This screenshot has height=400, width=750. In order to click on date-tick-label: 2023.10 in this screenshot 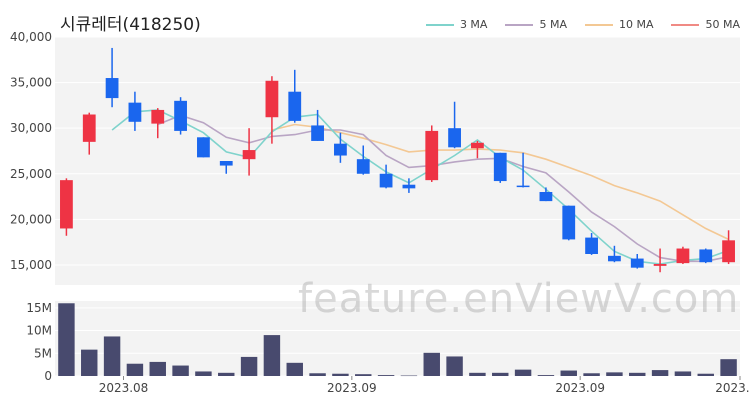, I will do `click(732, 388)`.